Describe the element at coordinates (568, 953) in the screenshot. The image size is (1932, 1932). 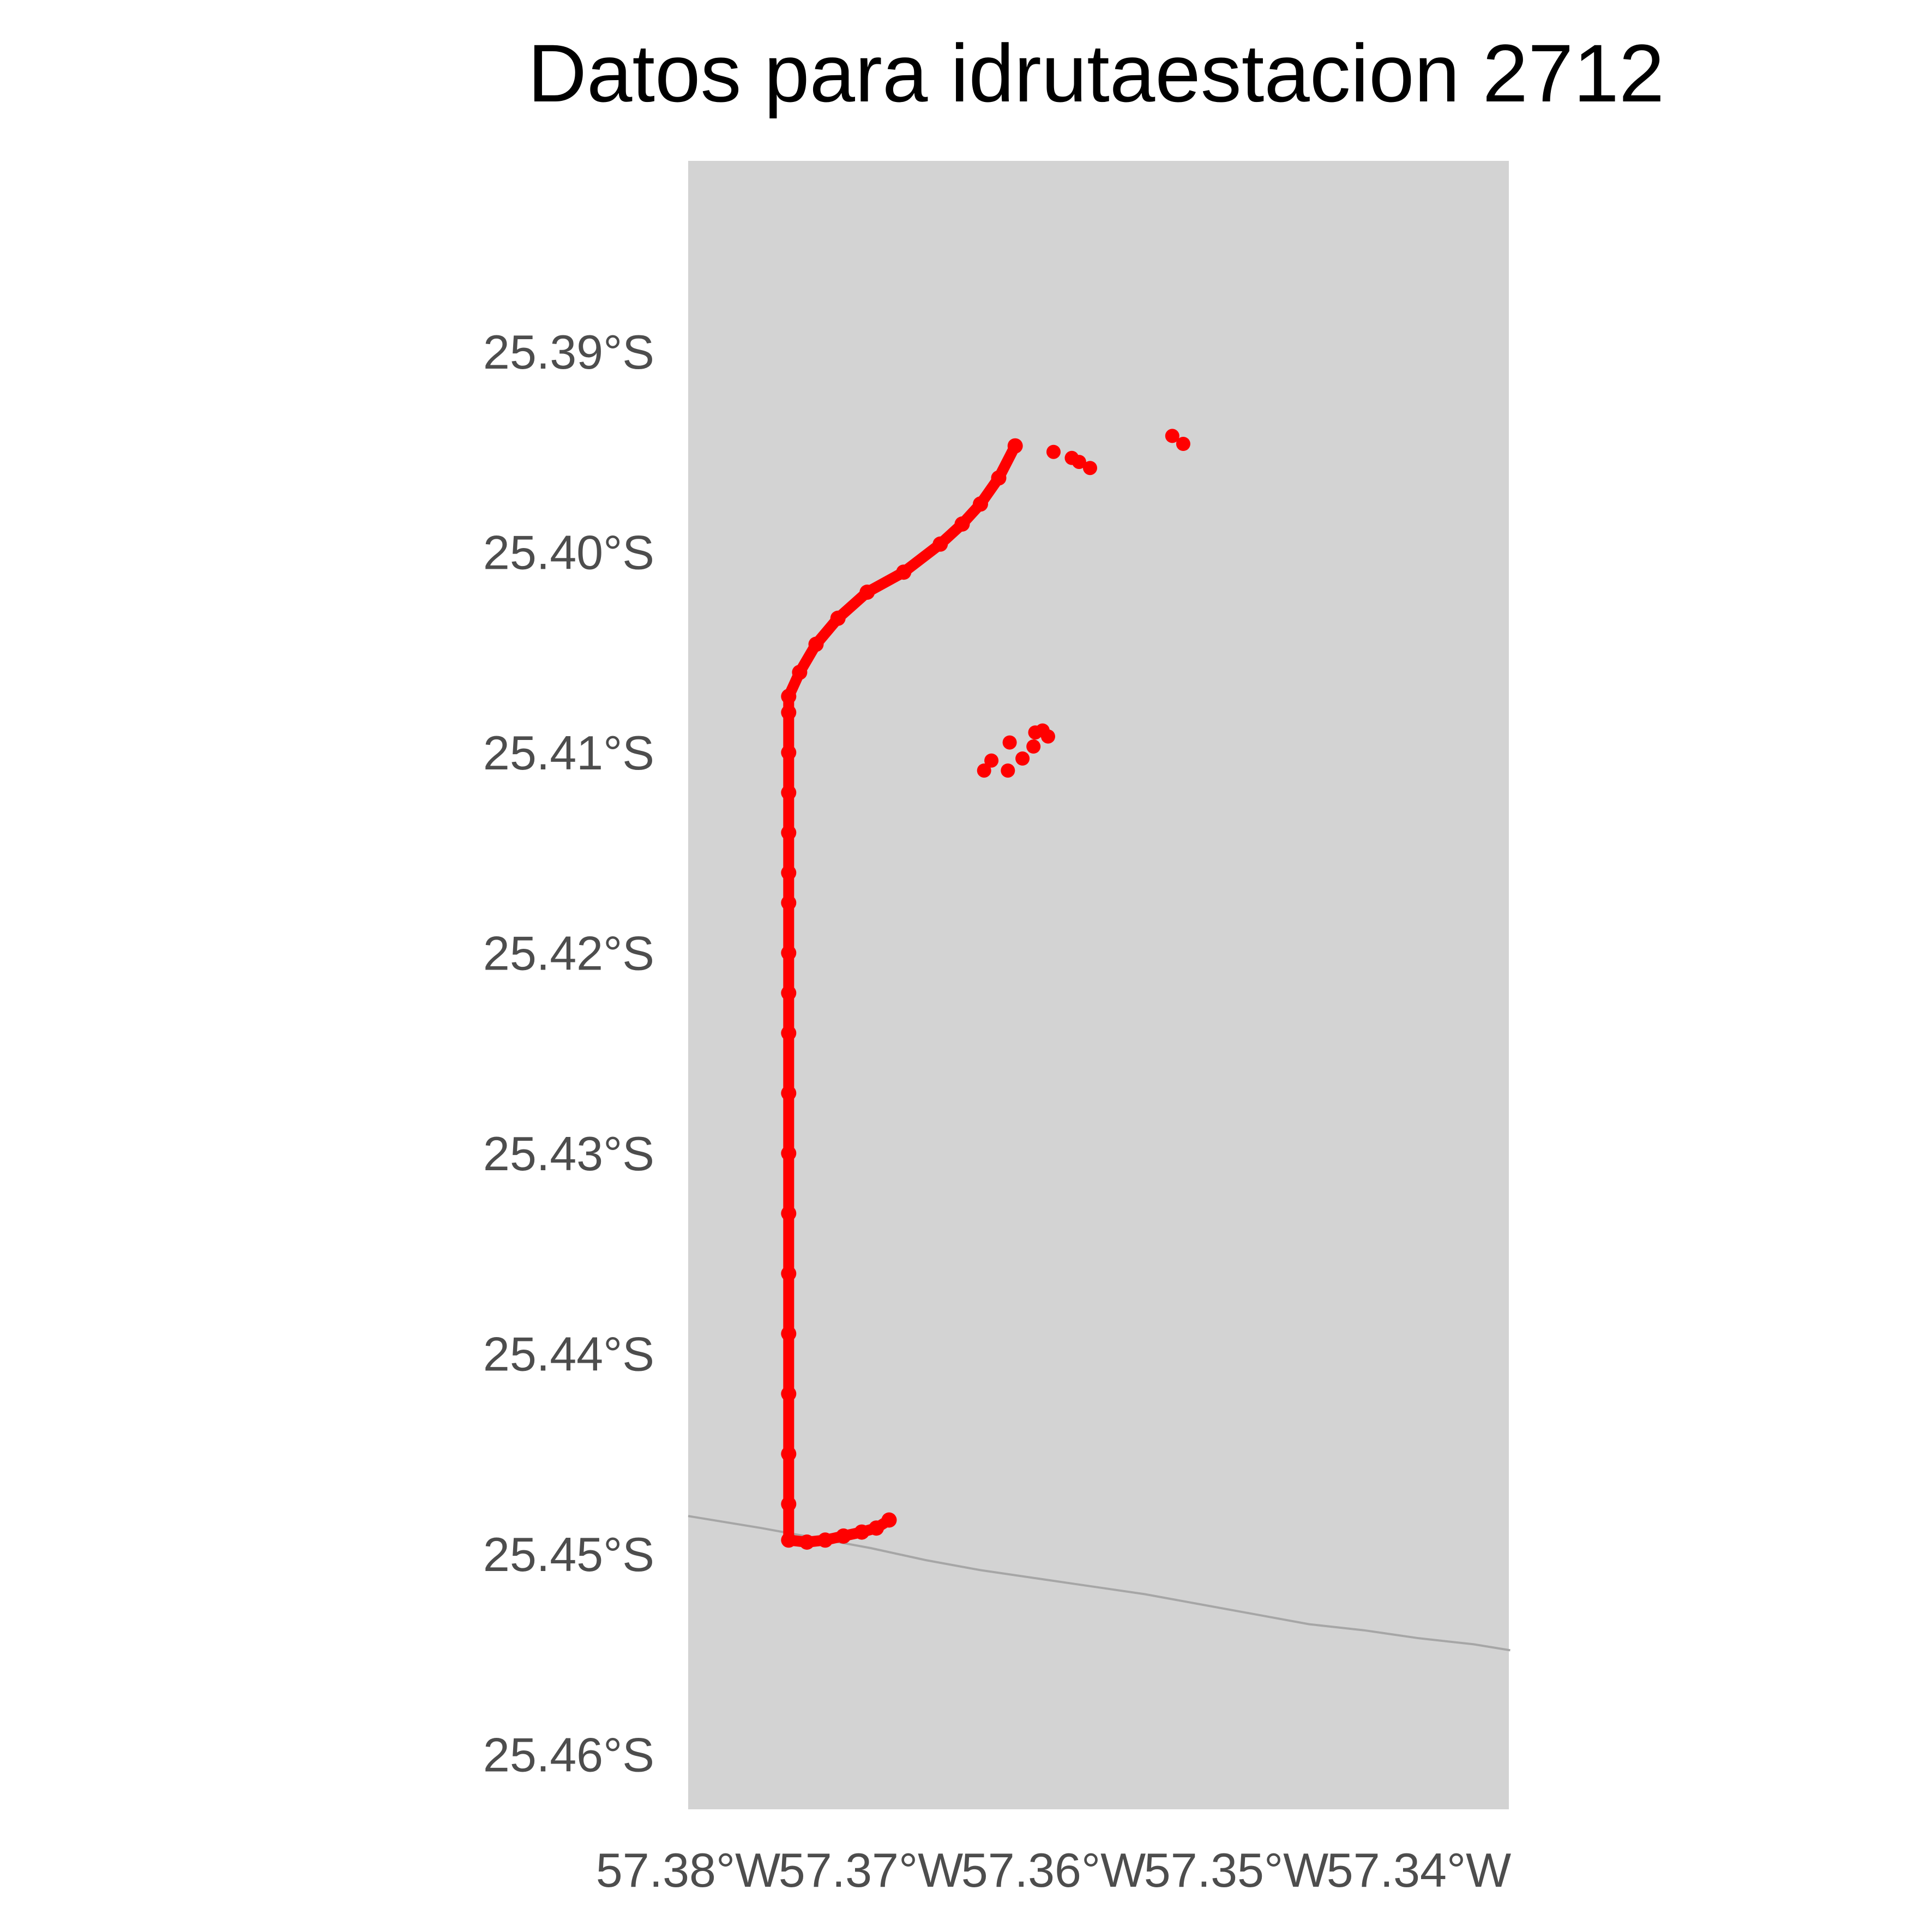
I see `y-tick-label: 25.42°S` at that location.